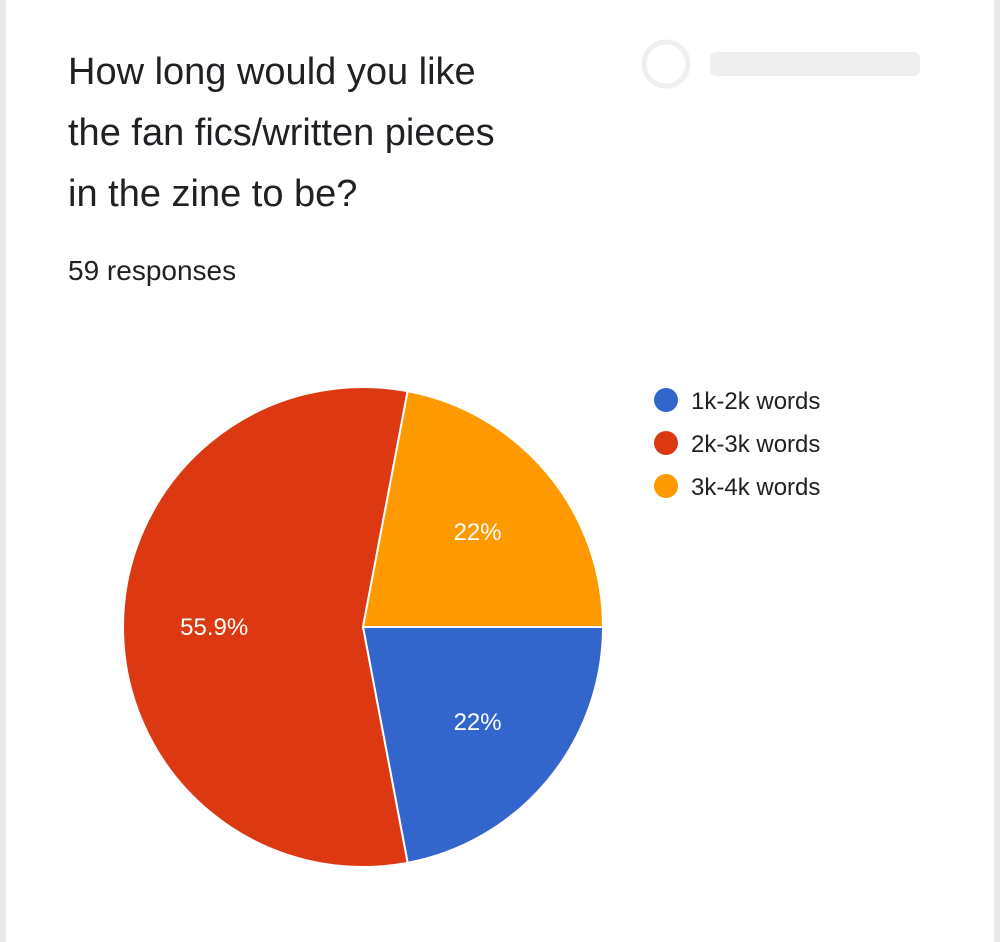 This screenshot has width=1000, height=942. Describe the element at coordinates (755, 444) in the screenshot. I see `legend-label-2: 2k-3k words` at that location.